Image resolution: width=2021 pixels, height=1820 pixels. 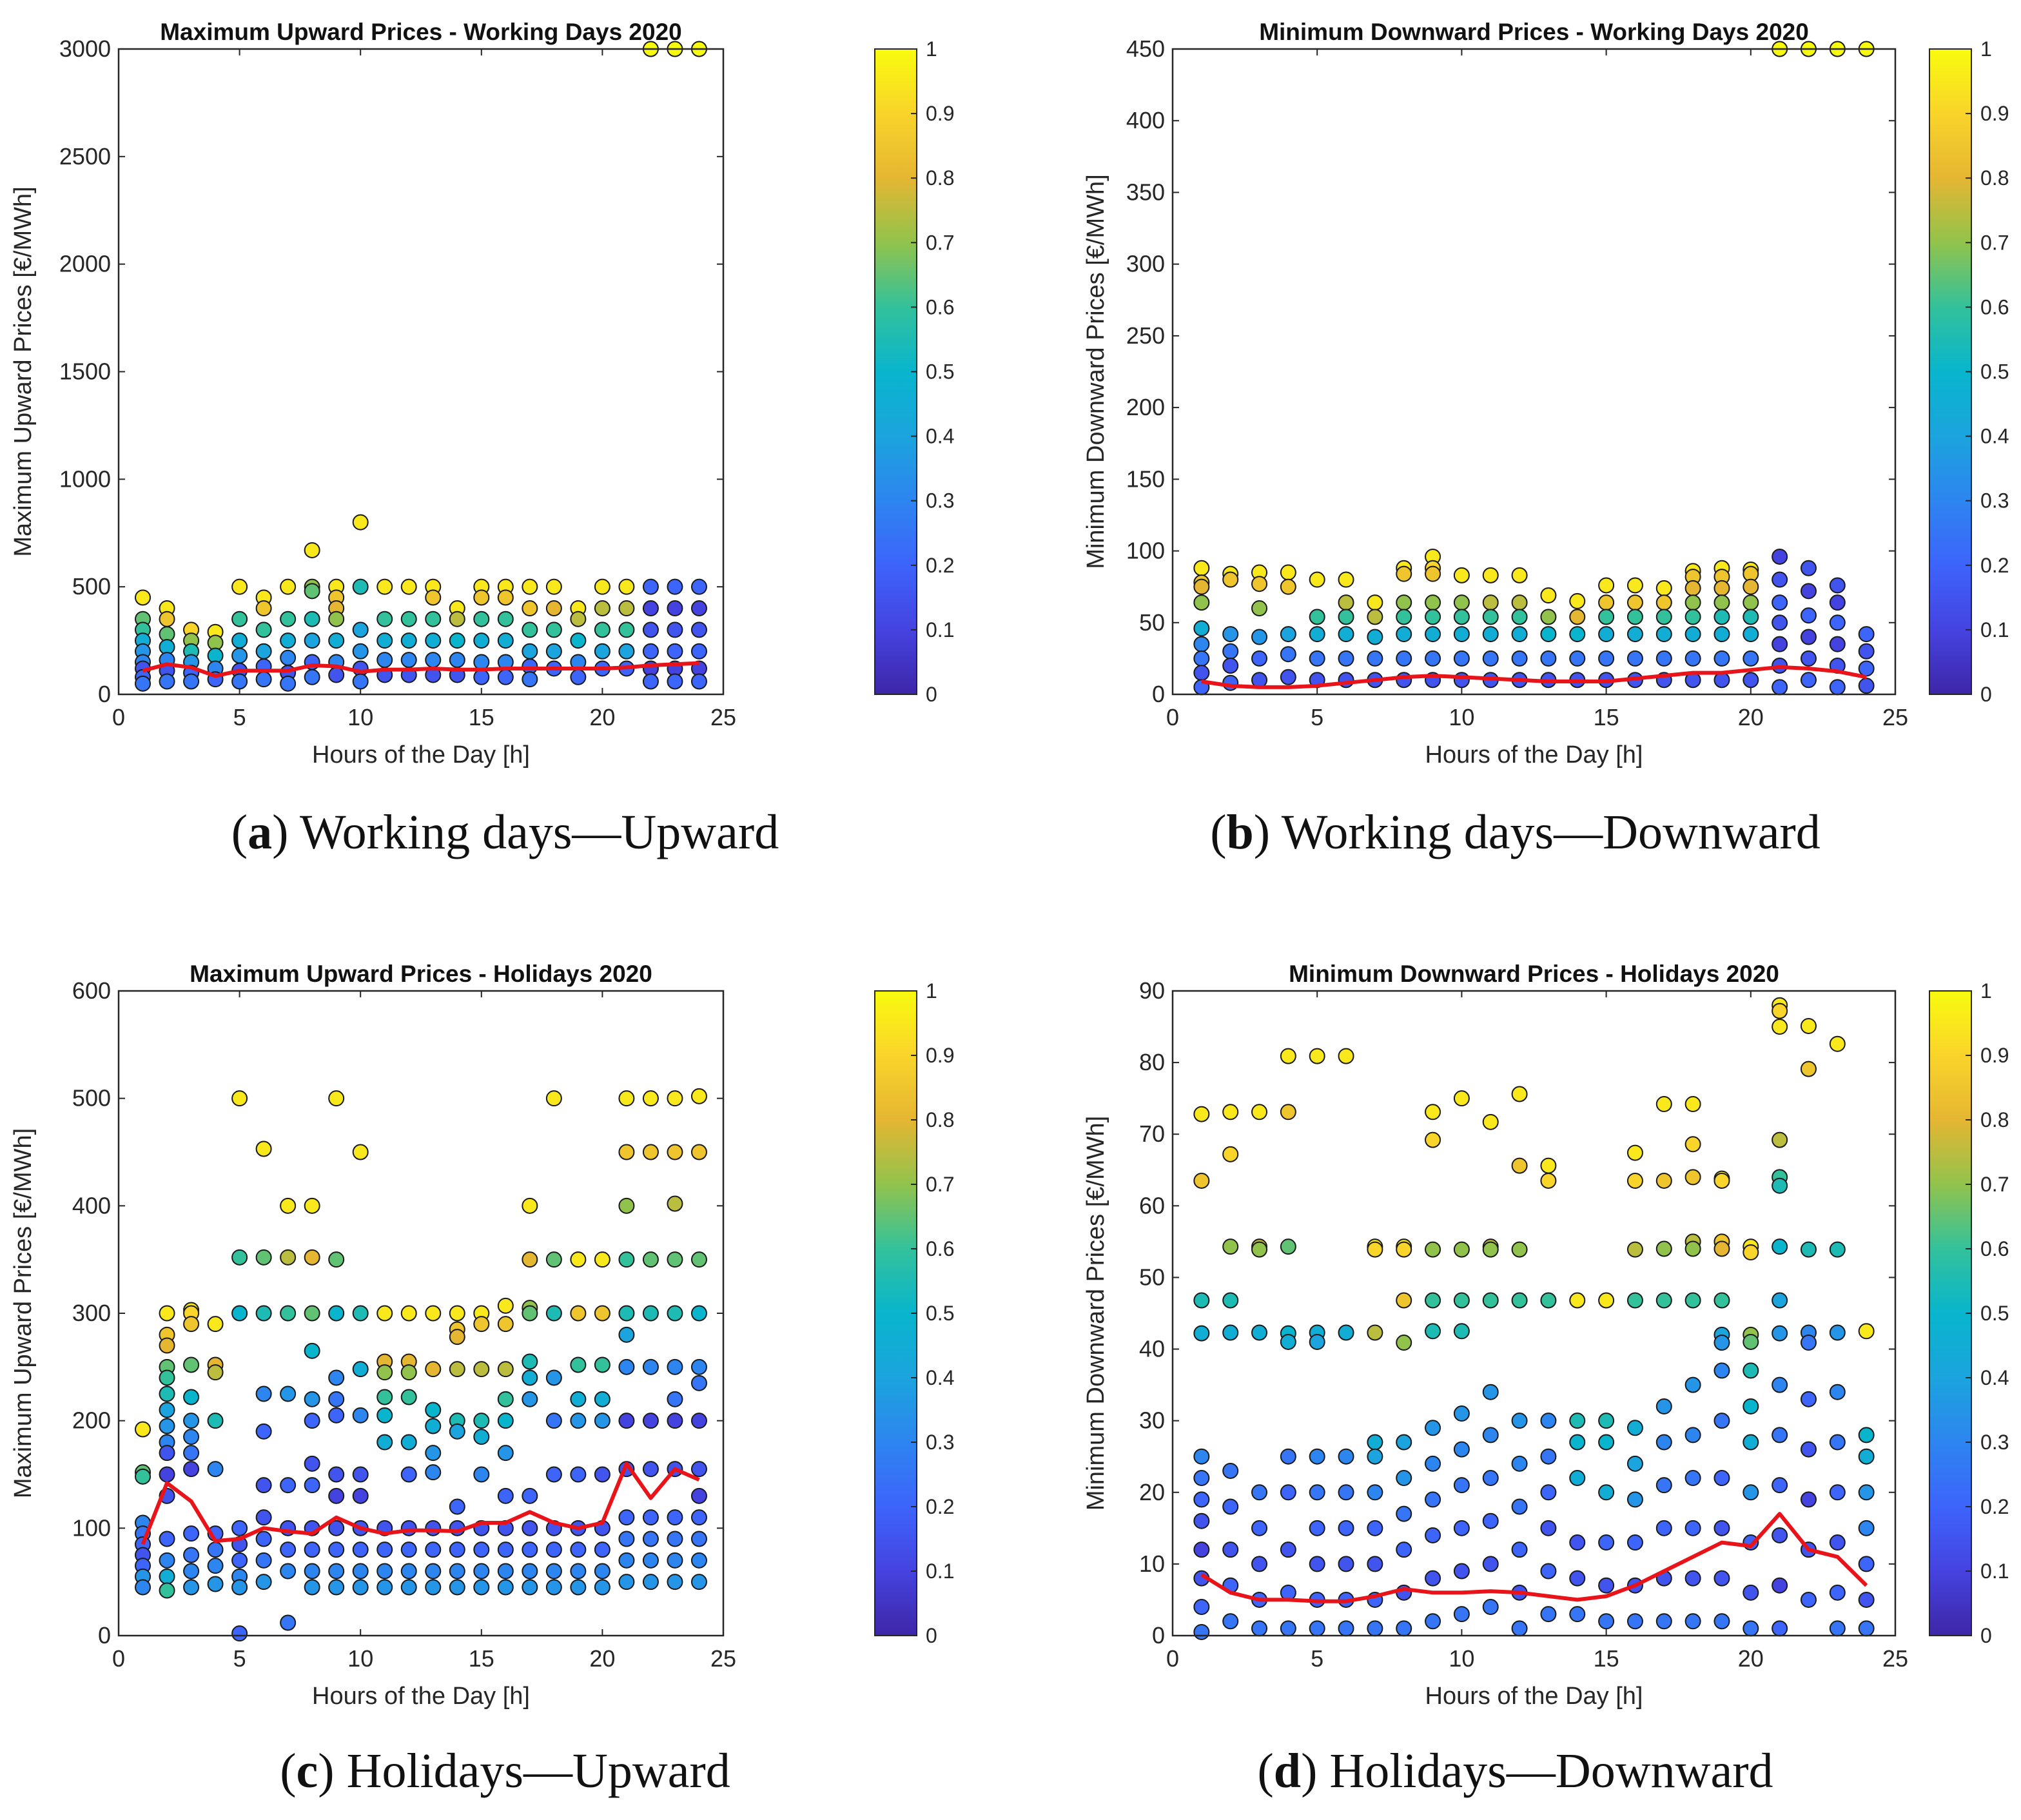 What do you see at coordinates (940, 114) in the screenshot?
I see `colorbar-tick-label: 0.9` at bounding box center [940, 114].